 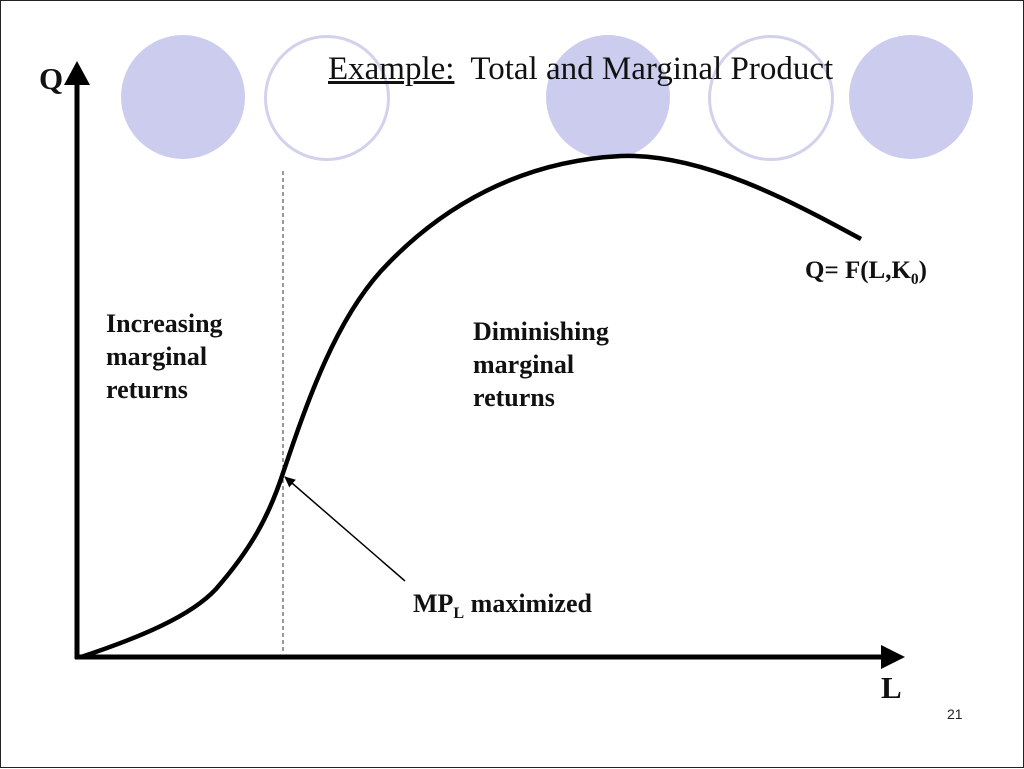 I want to click on y-axis-arrowhead, so click(x=77, y=73).